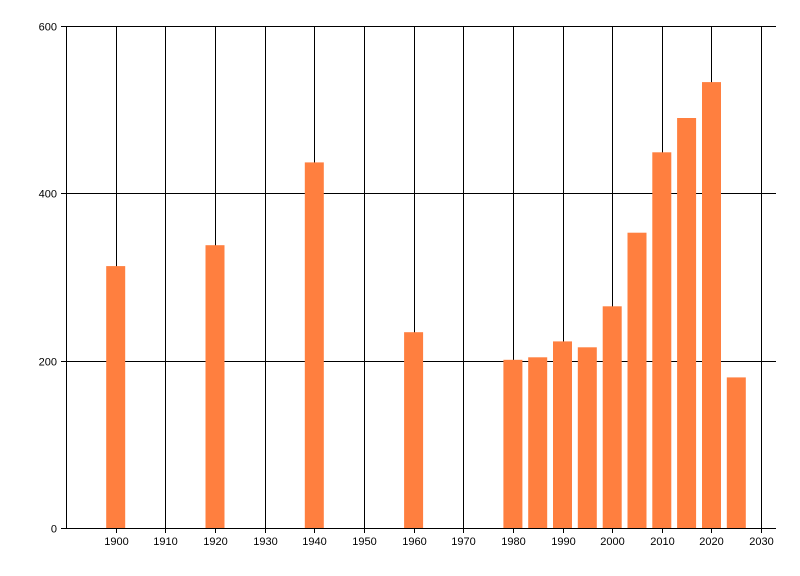  Describe the element at coordinates (538, 442) in the screenshot. I see `bar-1985` at that location.